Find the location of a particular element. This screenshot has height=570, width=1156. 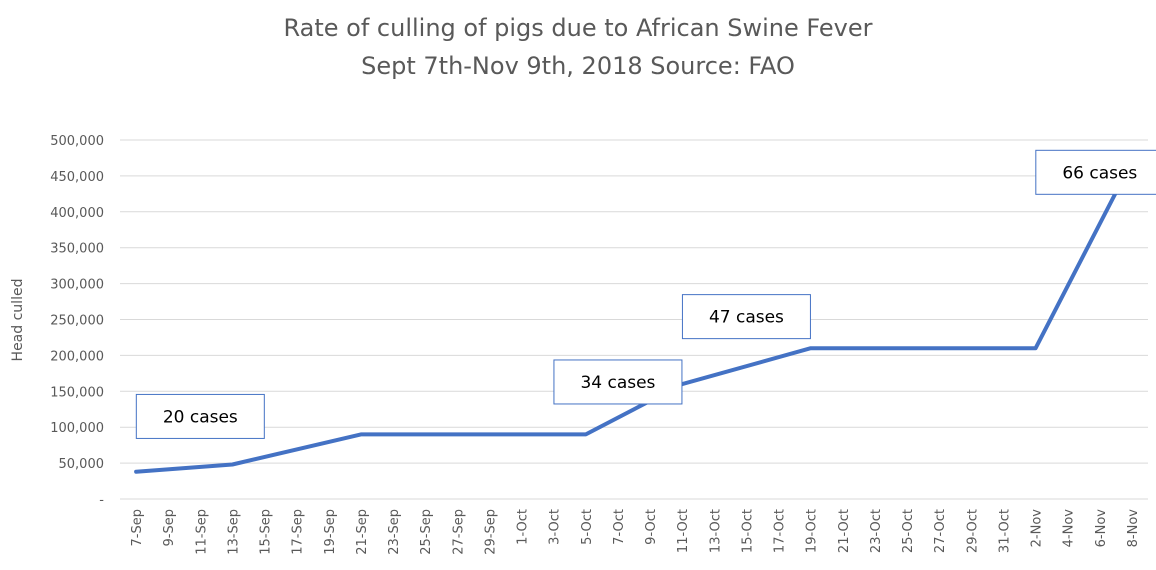

x-tick-label: 19-Sep is located at coordinates (330, 532).